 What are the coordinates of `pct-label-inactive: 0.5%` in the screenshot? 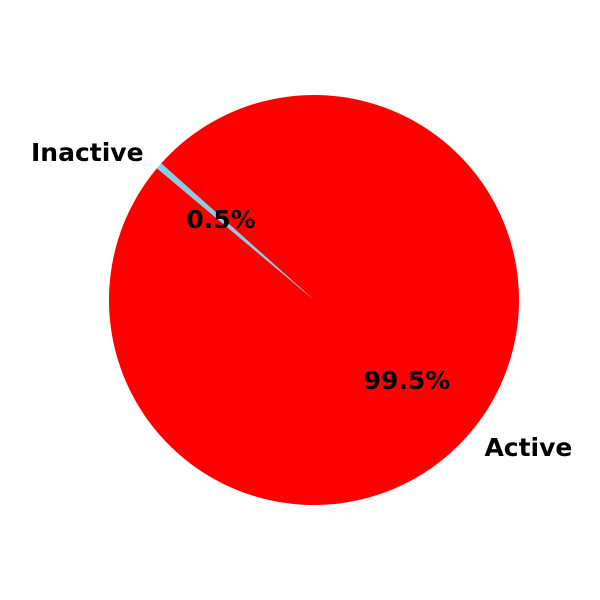 It's located at (220, 219).